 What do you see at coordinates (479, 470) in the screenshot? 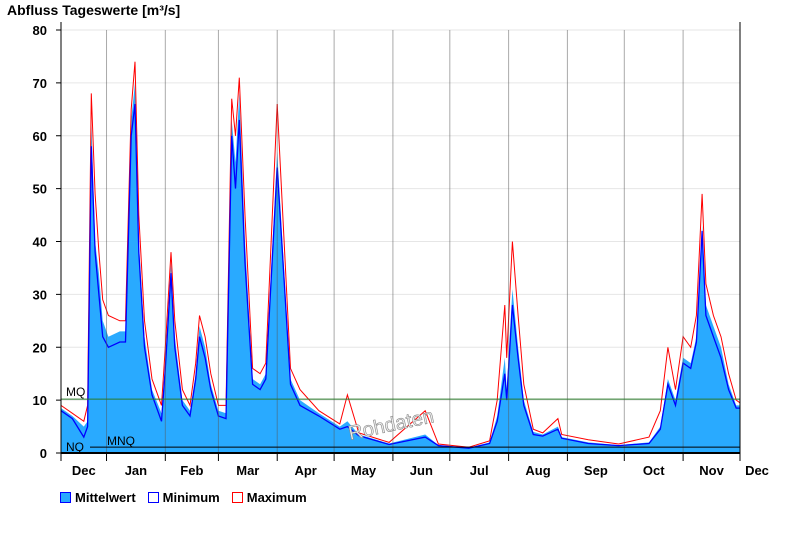
I see `x-tick-label: Jul` at bounding box center [479, 470].